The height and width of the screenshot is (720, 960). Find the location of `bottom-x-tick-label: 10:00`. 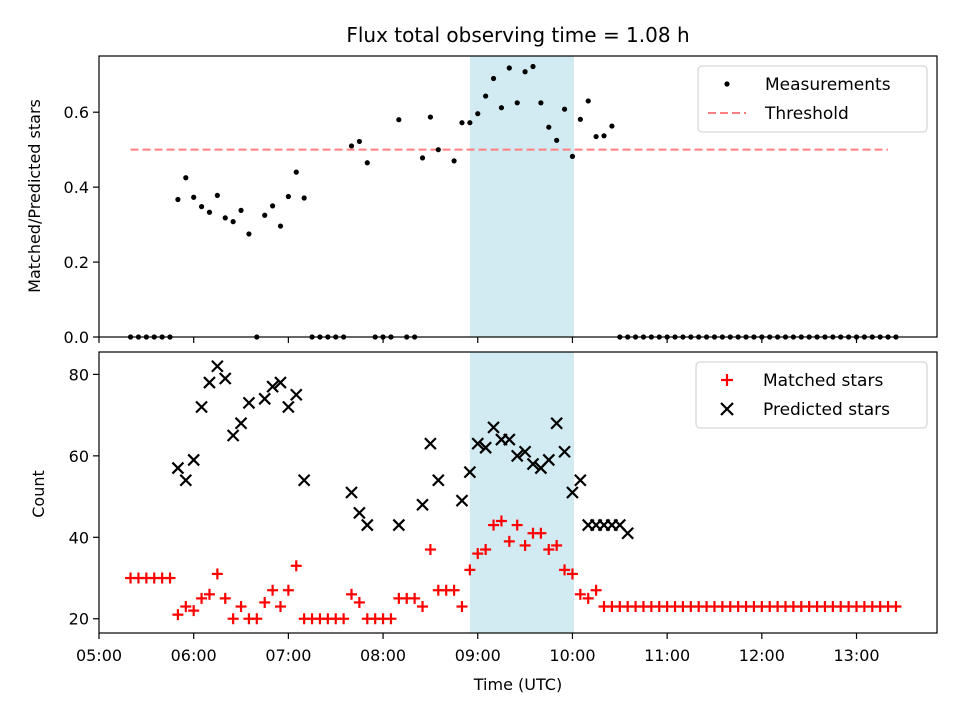

bottom-x-tick-label: 10:00 is located at coordinates (572, 655).